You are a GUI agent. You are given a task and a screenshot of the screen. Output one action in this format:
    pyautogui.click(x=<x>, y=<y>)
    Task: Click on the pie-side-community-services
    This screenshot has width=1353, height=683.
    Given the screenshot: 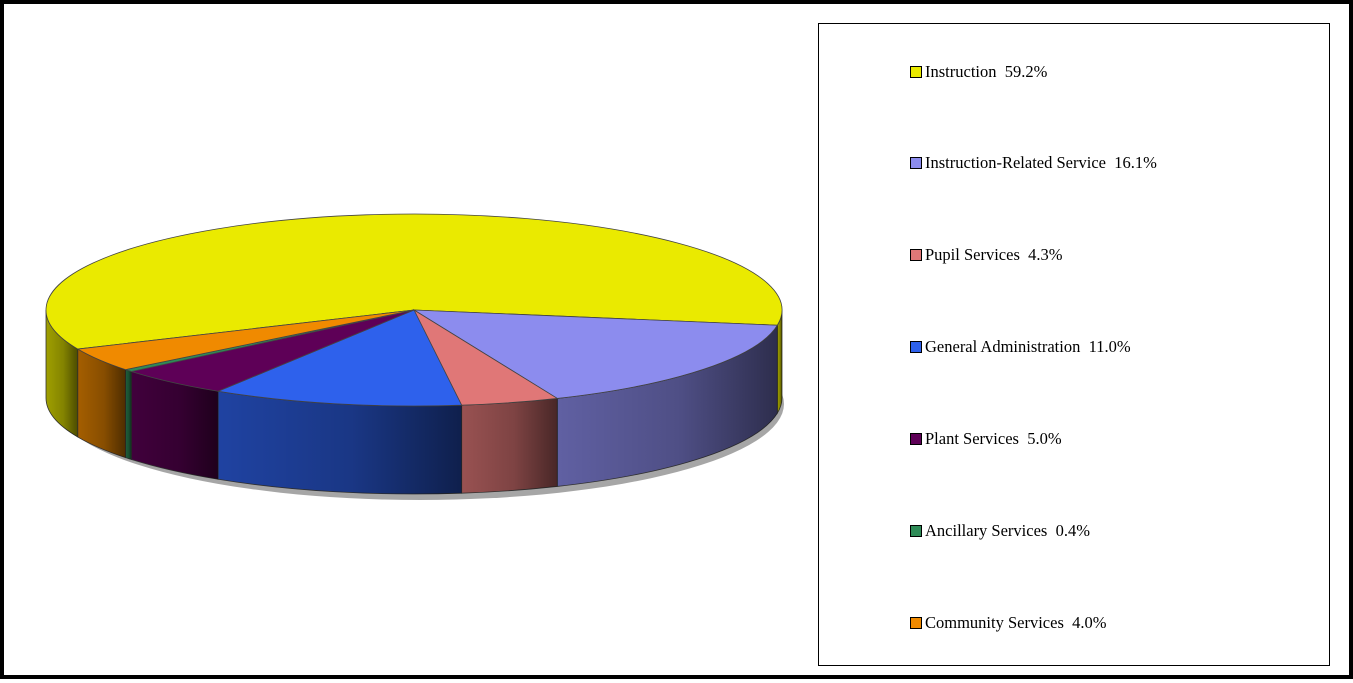 What is the action you would take?
    pyautogui.click(x=102, y=403)
    